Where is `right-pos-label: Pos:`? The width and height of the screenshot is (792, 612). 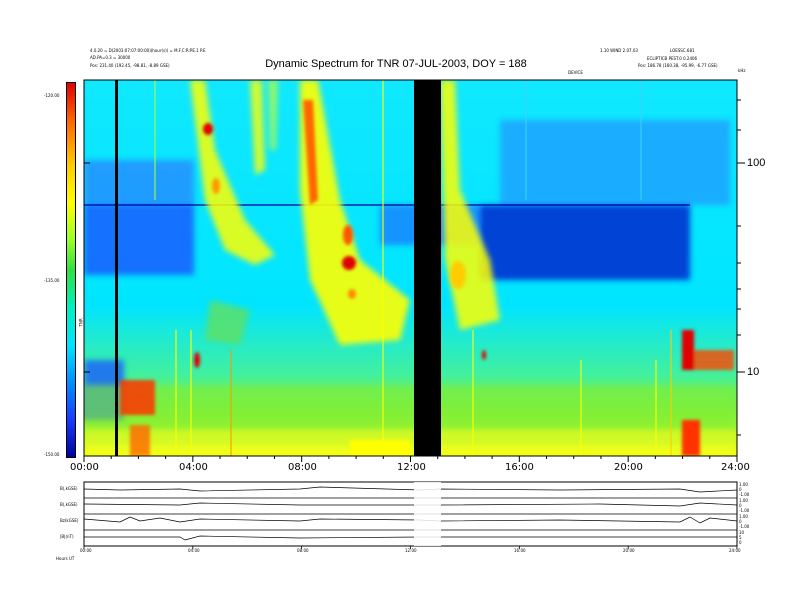 right-pos-label: Pos: is located at coordinates (642, 65).